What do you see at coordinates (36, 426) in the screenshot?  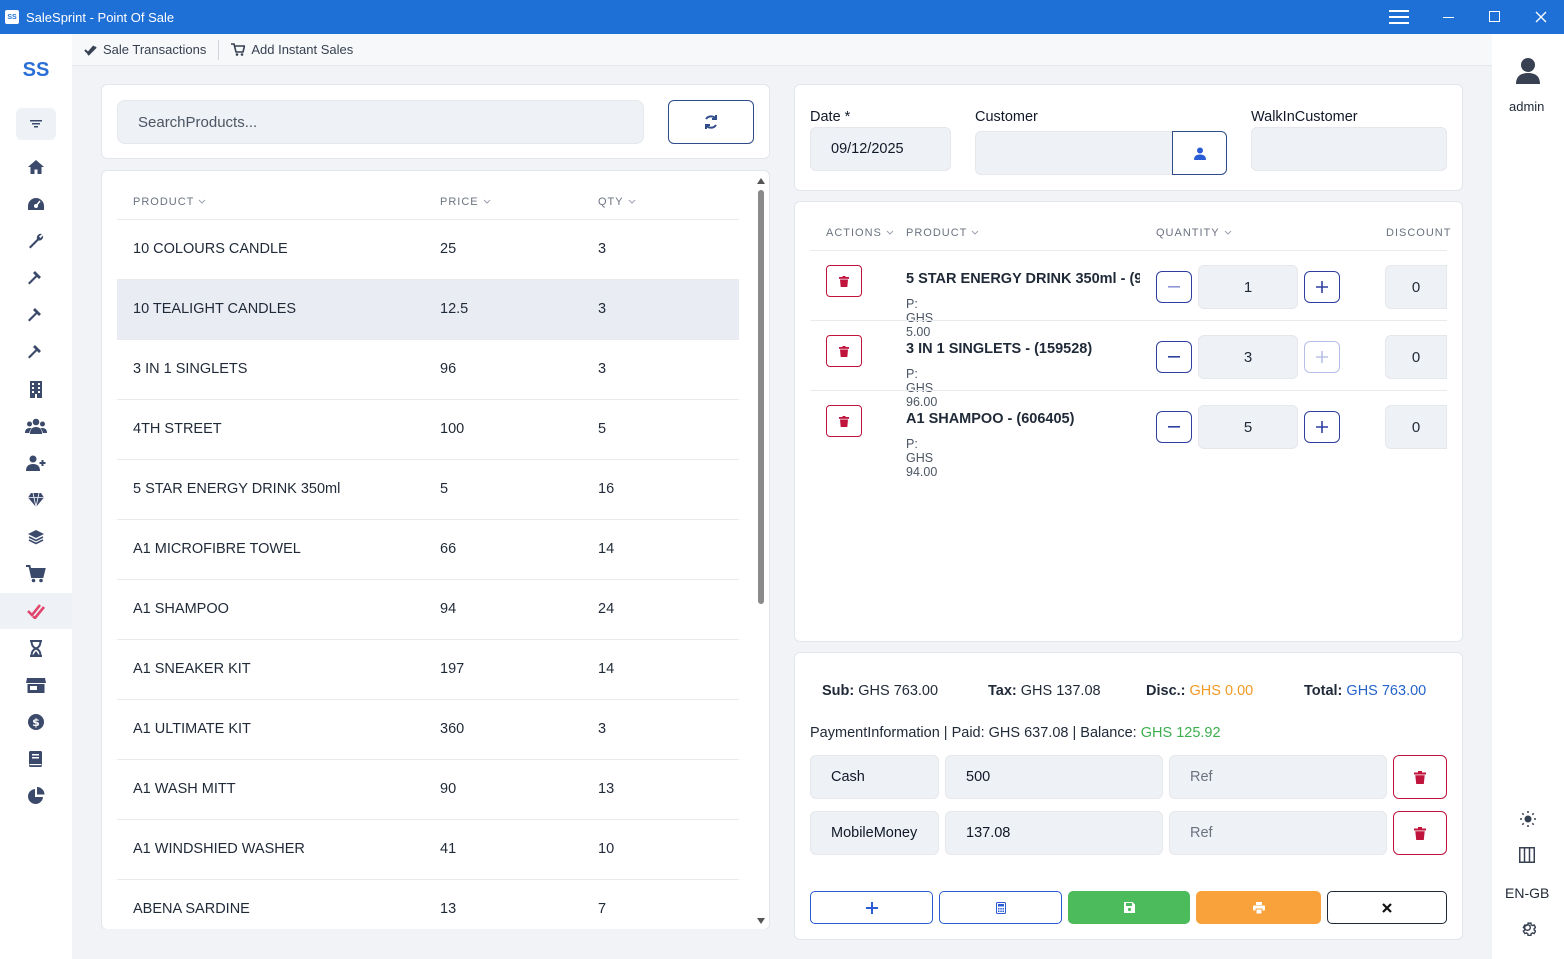 I see `sidebar-item-users` at bounding box center [36, 426].